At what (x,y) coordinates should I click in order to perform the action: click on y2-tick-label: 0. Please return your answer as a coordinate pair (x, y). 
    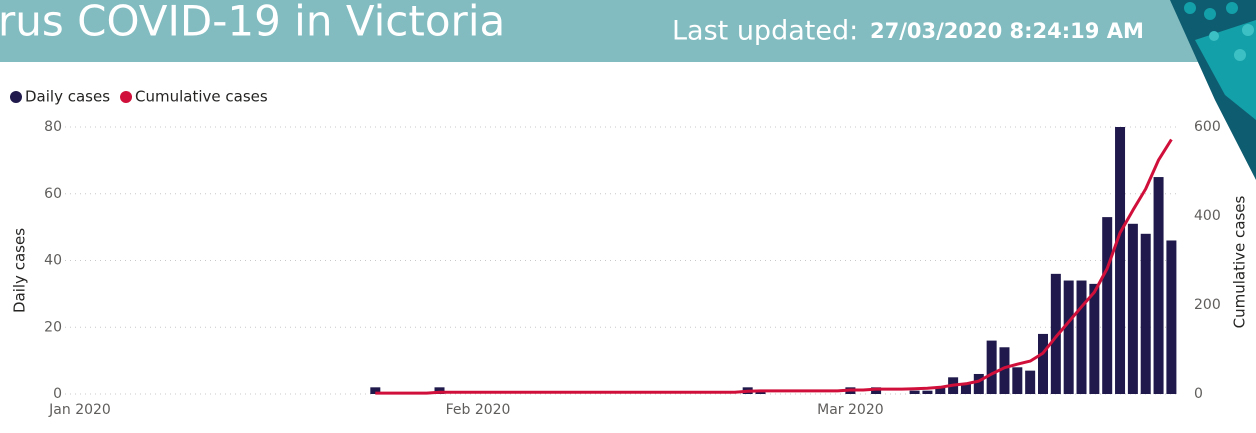
    Looking at the image, I should click on (1198, 394).